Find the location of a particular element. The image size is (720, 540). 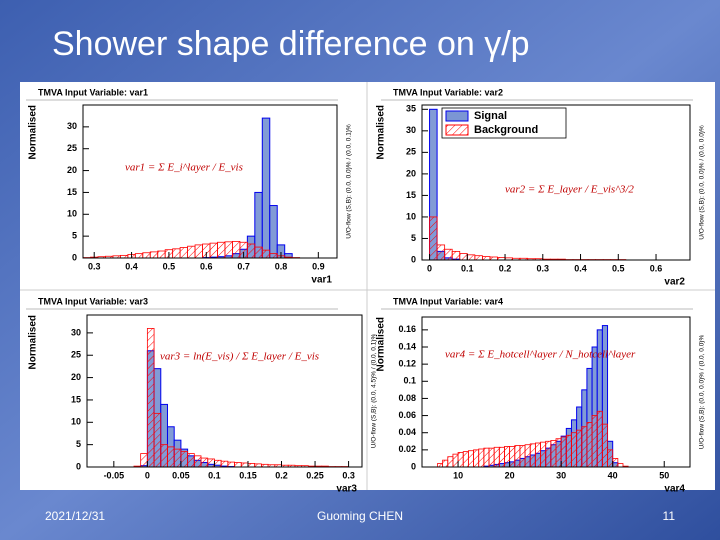

x-tick-label: -0.05 is located at coordinates (114, 475).